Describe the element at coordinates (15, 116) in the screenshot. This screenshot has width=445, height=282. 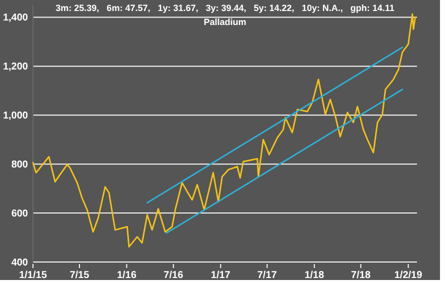
I see `y-tick-label: 1,000` at that location.